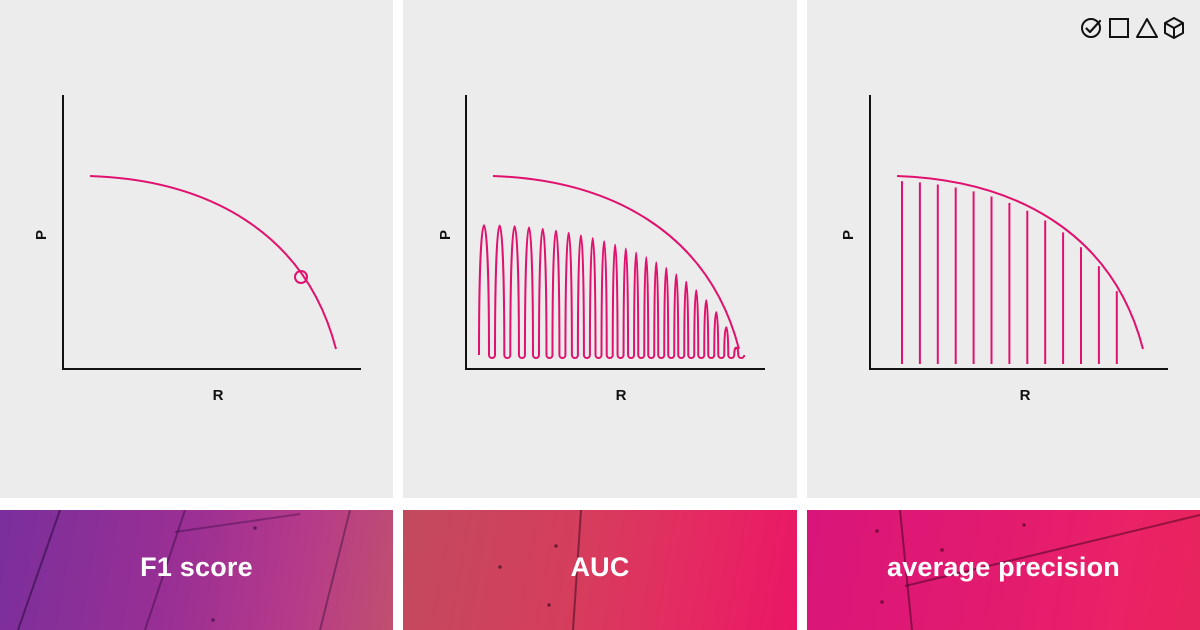  Describe the element at coordinates (1119, 28) in the screenshot. I see `square-icon` at that location.